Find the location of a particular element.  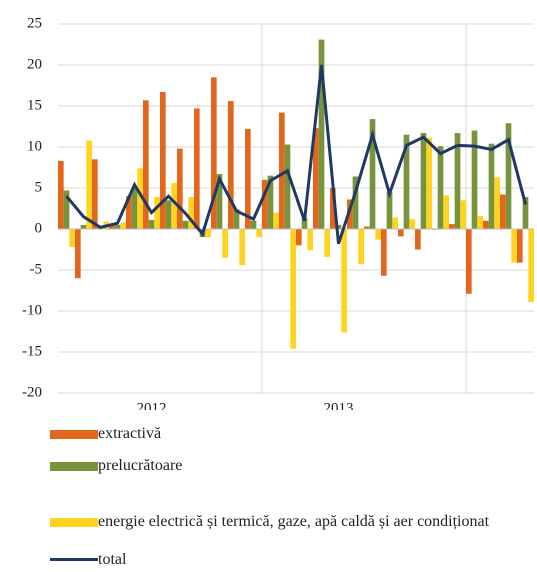

legend-item: prelucrătoare is located at coordinates (292, 466).